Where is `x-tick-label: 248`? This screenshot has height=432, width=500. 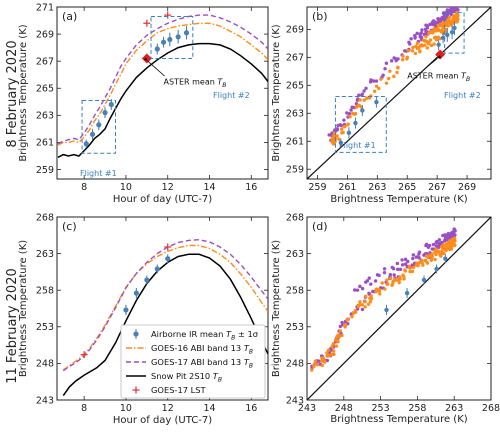
x-tick-label: 248 is located at coordinates (344, 408).